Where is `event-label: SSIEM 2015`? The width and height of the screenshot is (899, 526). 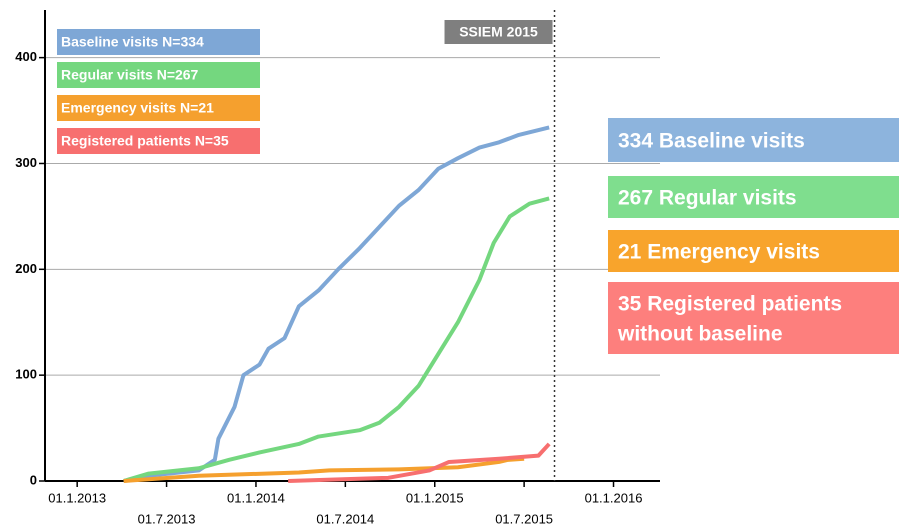 event-label: SSIEM 2015 is located at coordinates (498, 32).